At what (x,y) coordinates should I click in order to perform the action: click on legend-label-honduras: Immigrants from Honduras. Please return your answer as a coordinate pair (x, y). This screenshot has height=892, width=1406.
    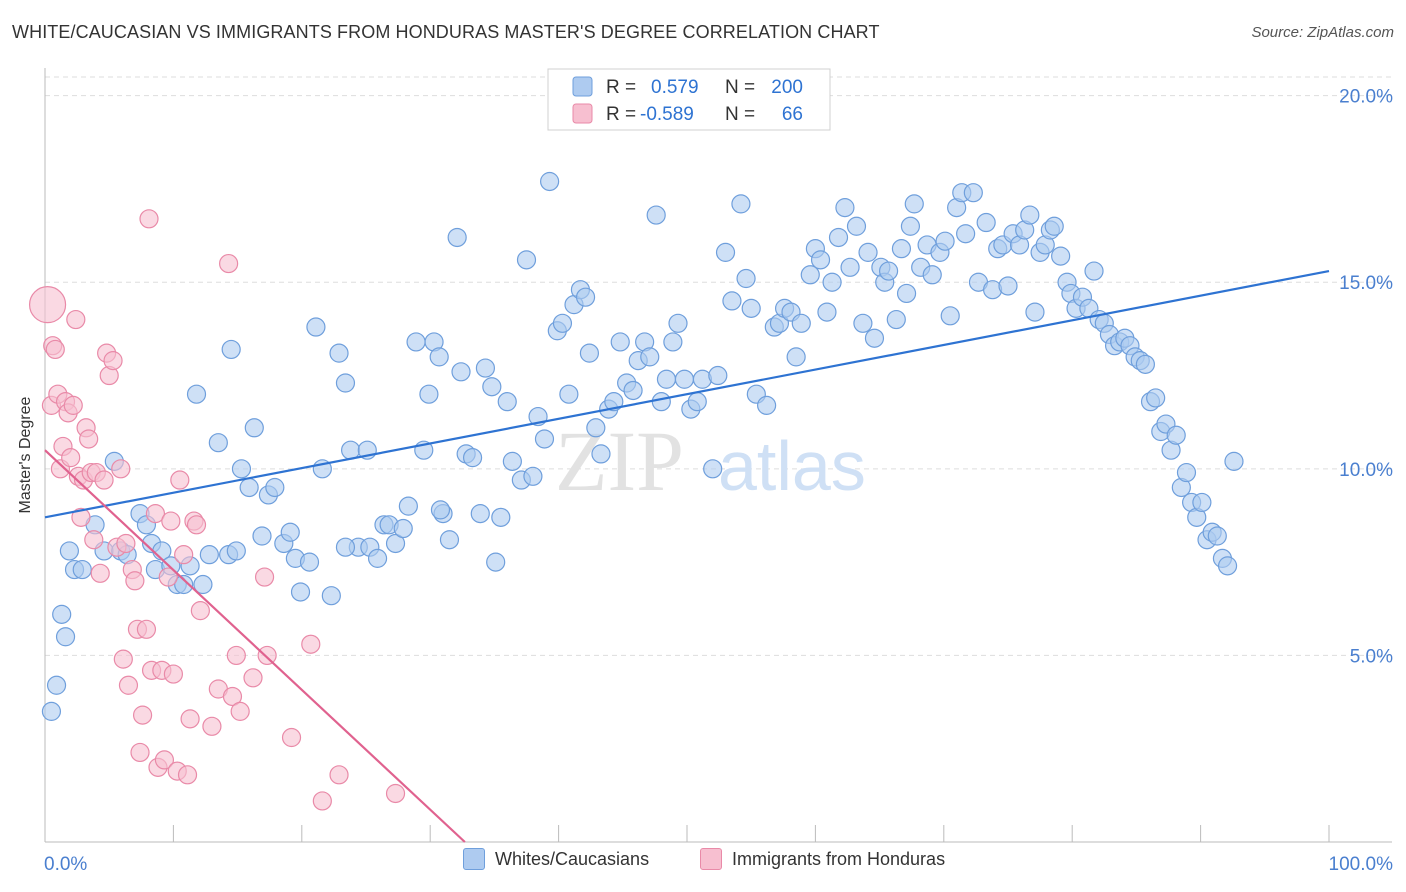
    Looking at the image, I should click on (839, 858).